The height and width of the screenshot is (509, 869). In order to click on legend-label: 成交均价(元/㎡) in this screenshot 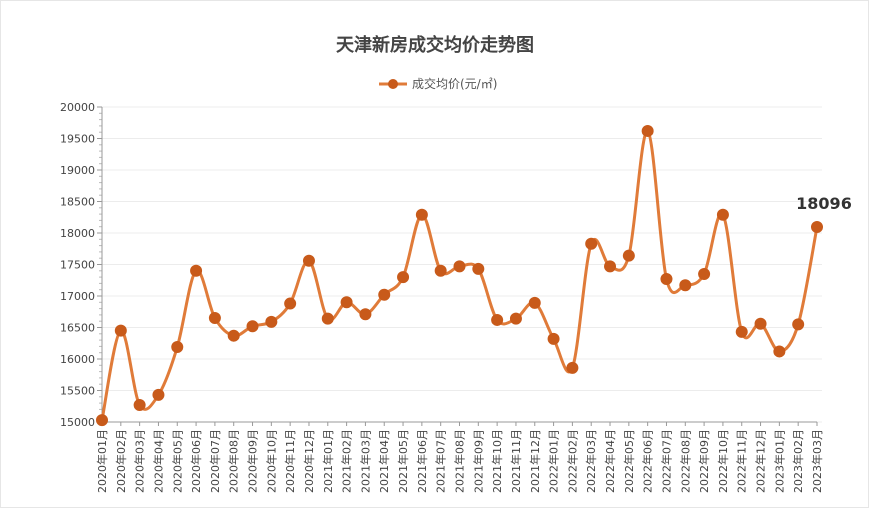, I will do `click(454, 83)`.